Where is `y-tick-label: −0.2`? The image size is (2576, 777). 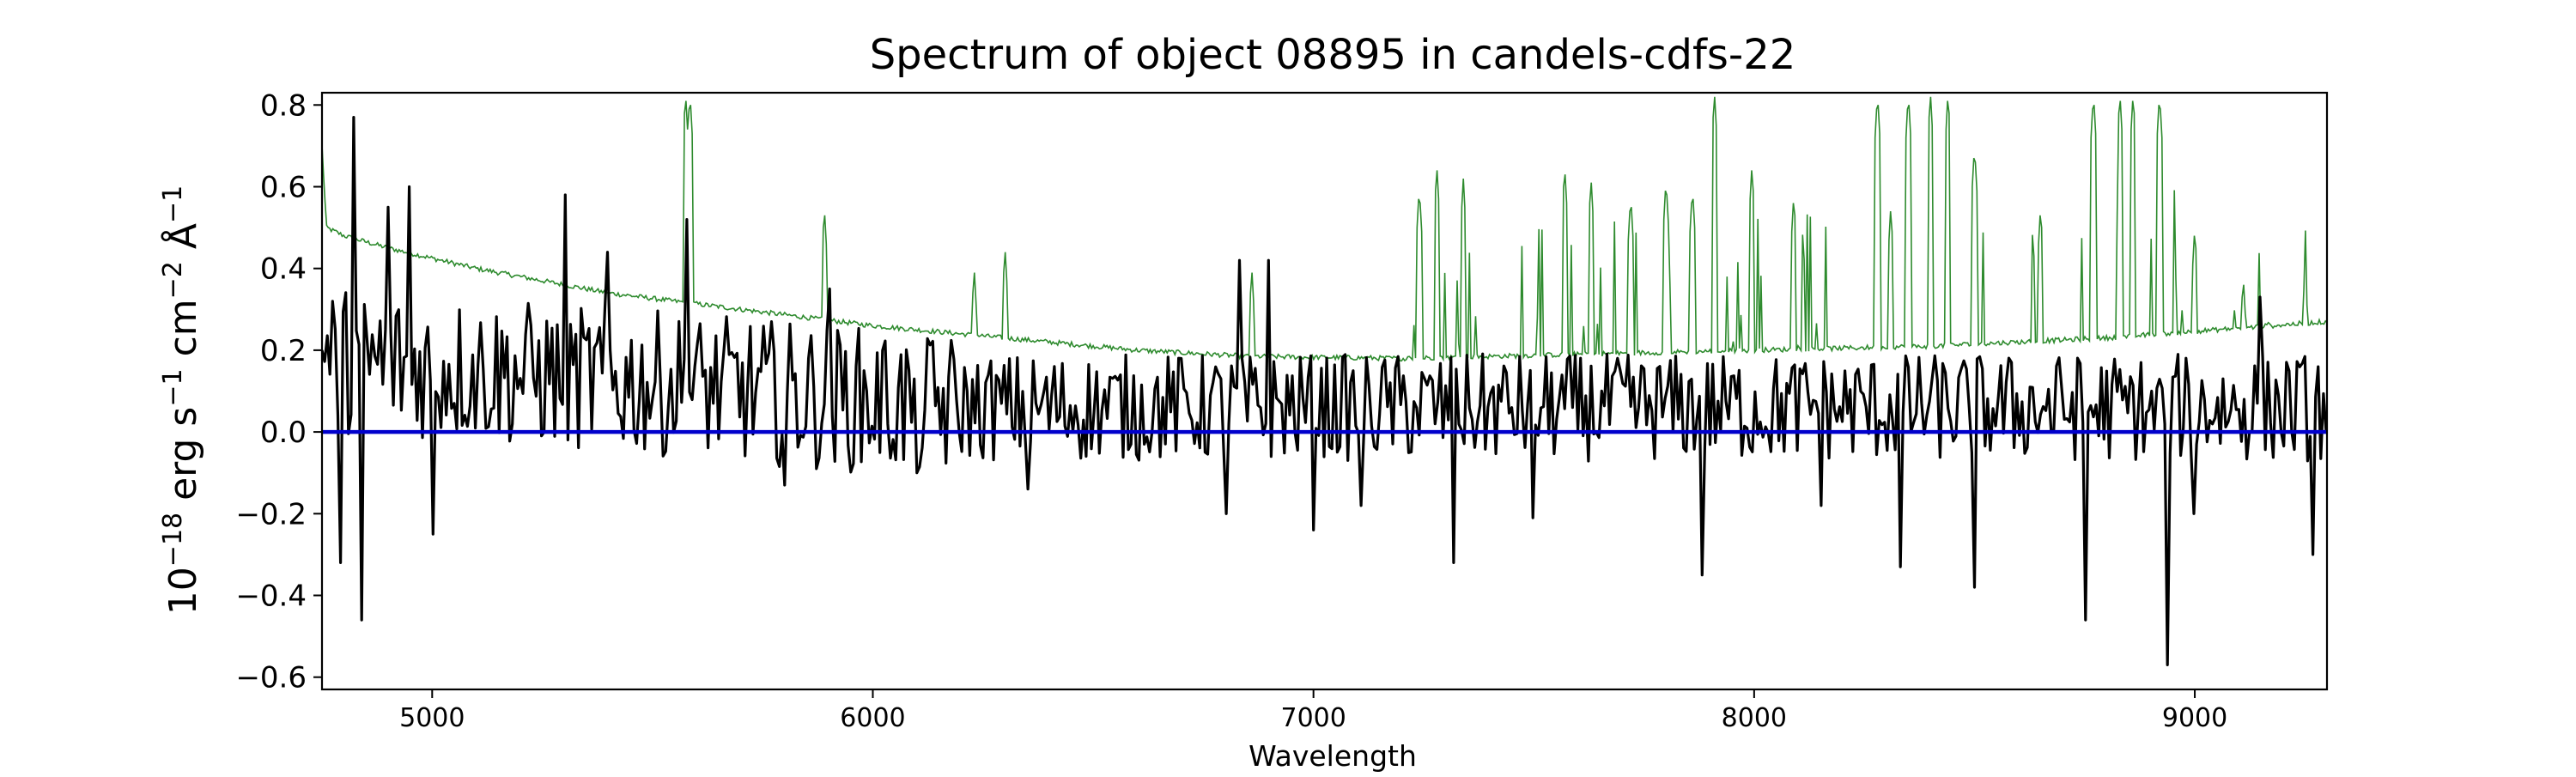 y-tick-label: −0.2 is located at coordinates (271, 514).